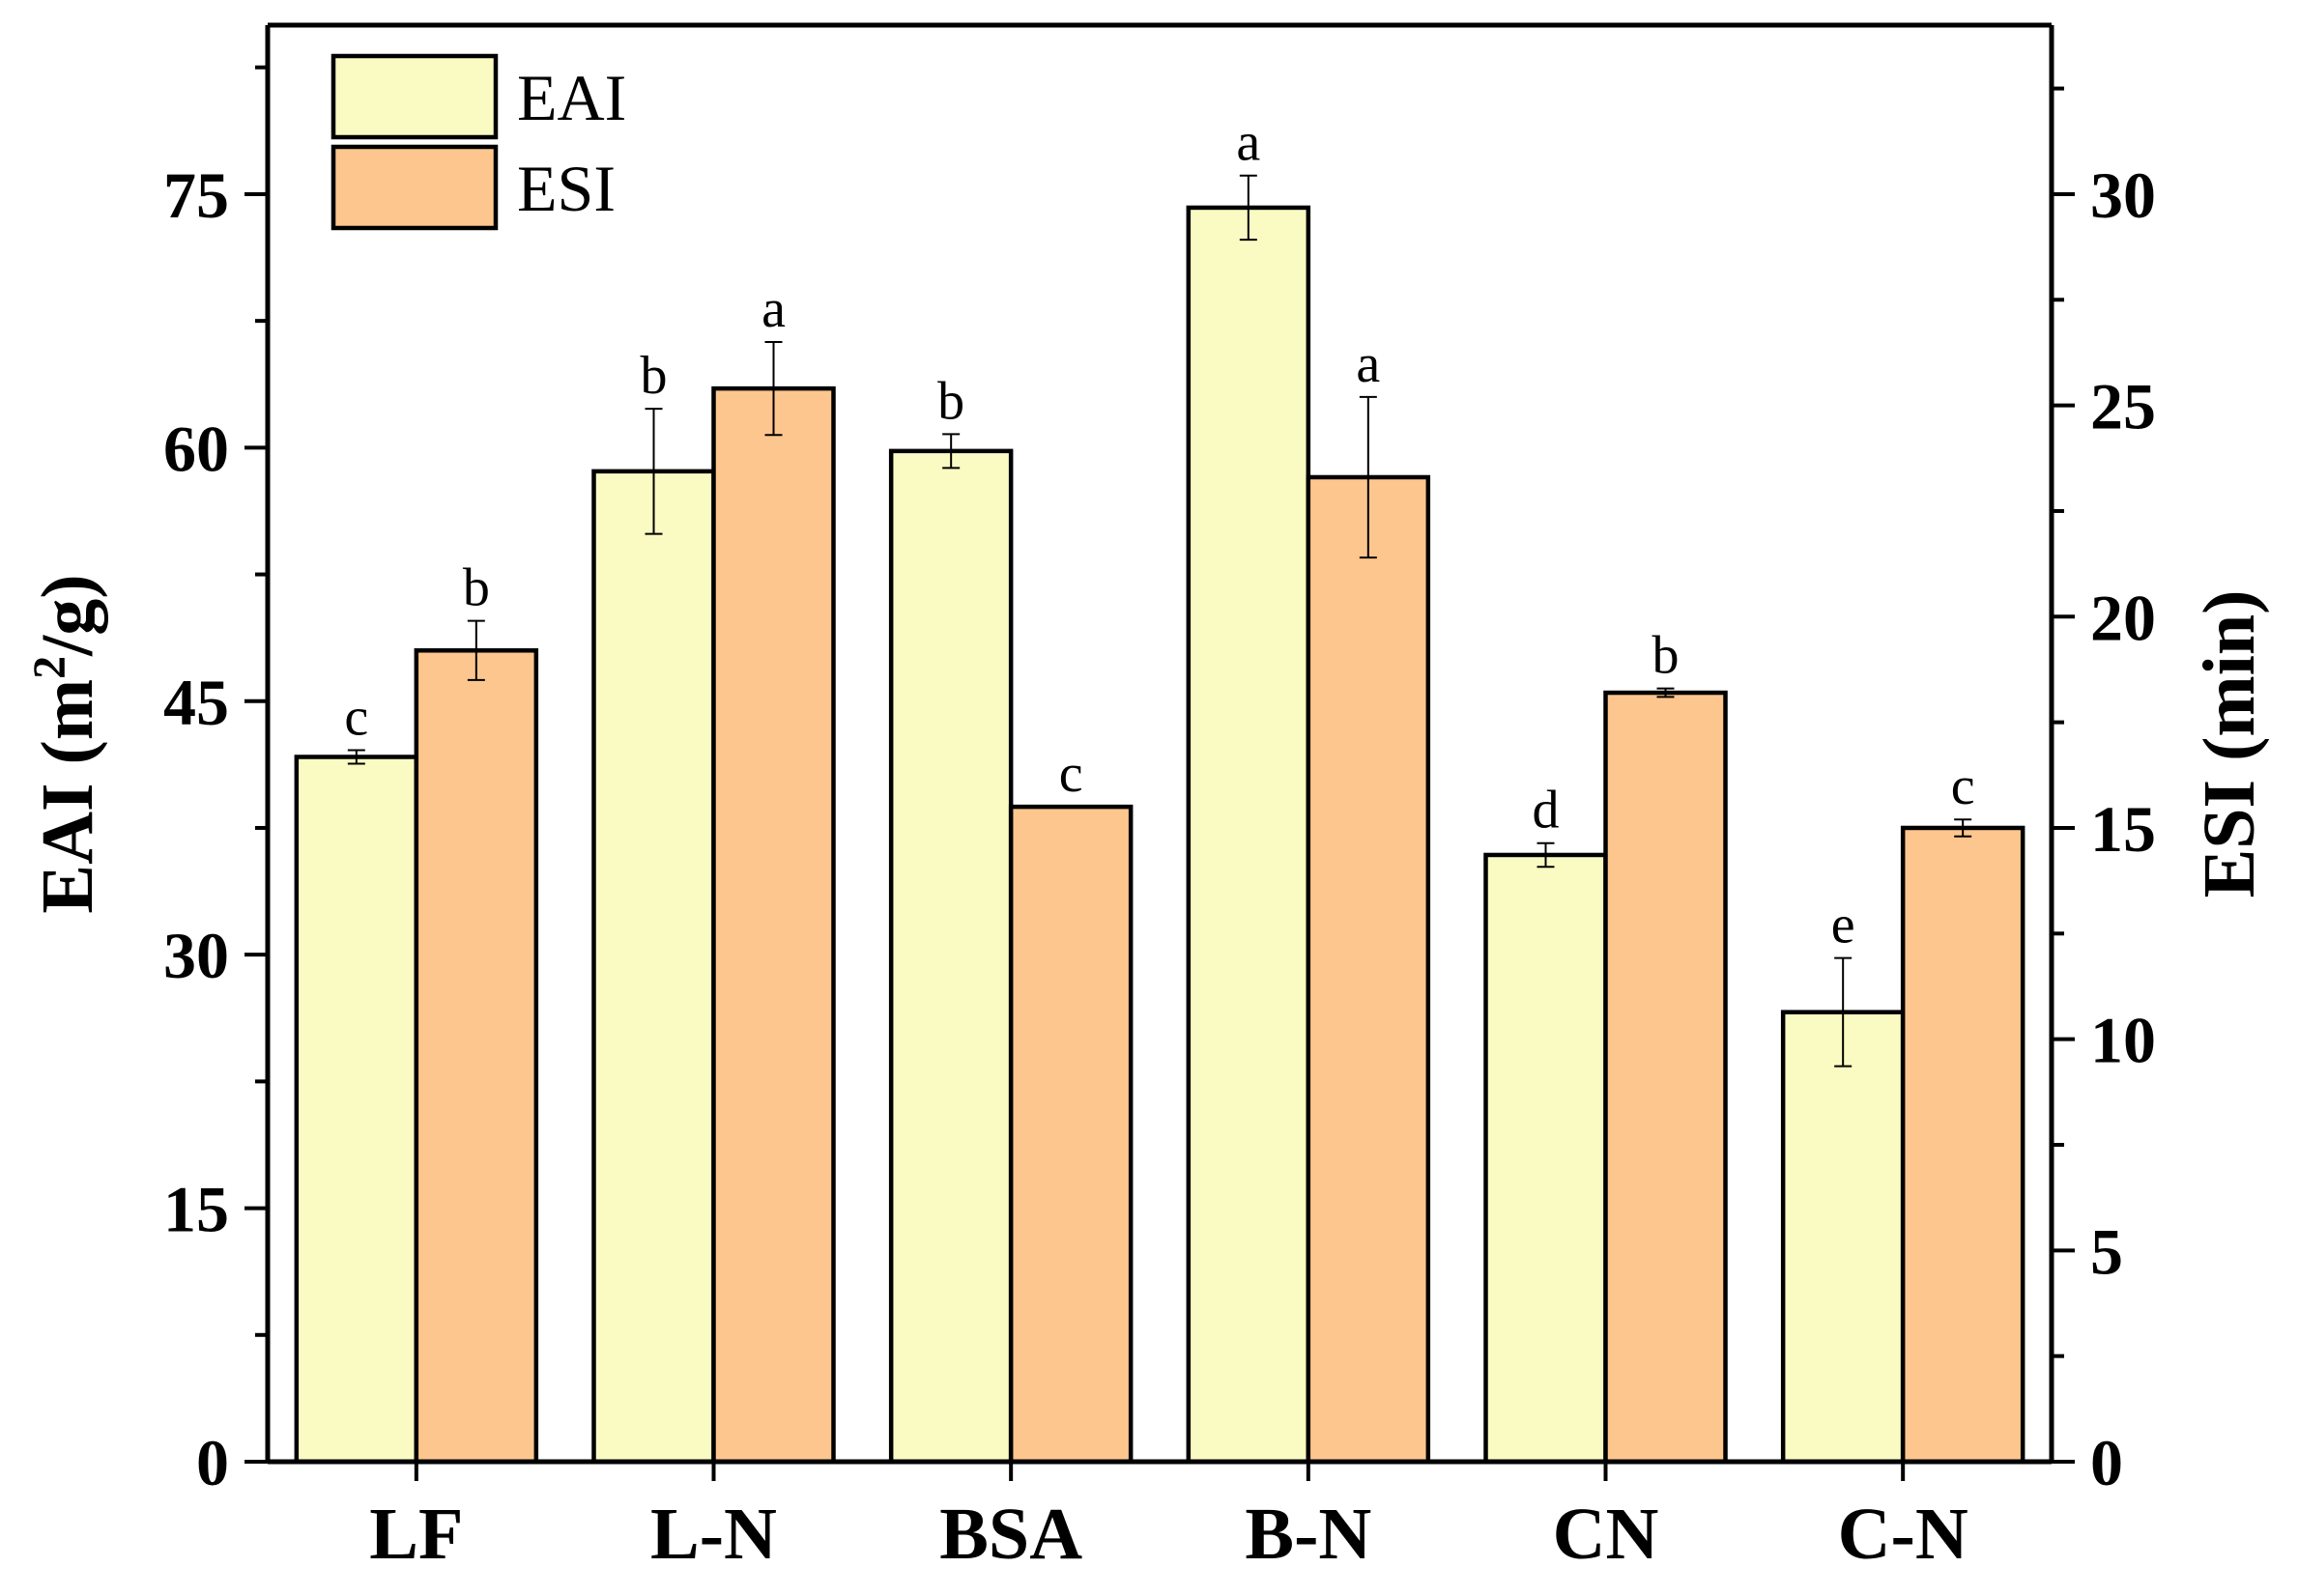 The width and height of the screenshot is (2298, 1596). What do you see at coordinates (196, 955) in the screenshot?
I see `y-left-tick-label-30: 30` at bounding box center [196, 955].